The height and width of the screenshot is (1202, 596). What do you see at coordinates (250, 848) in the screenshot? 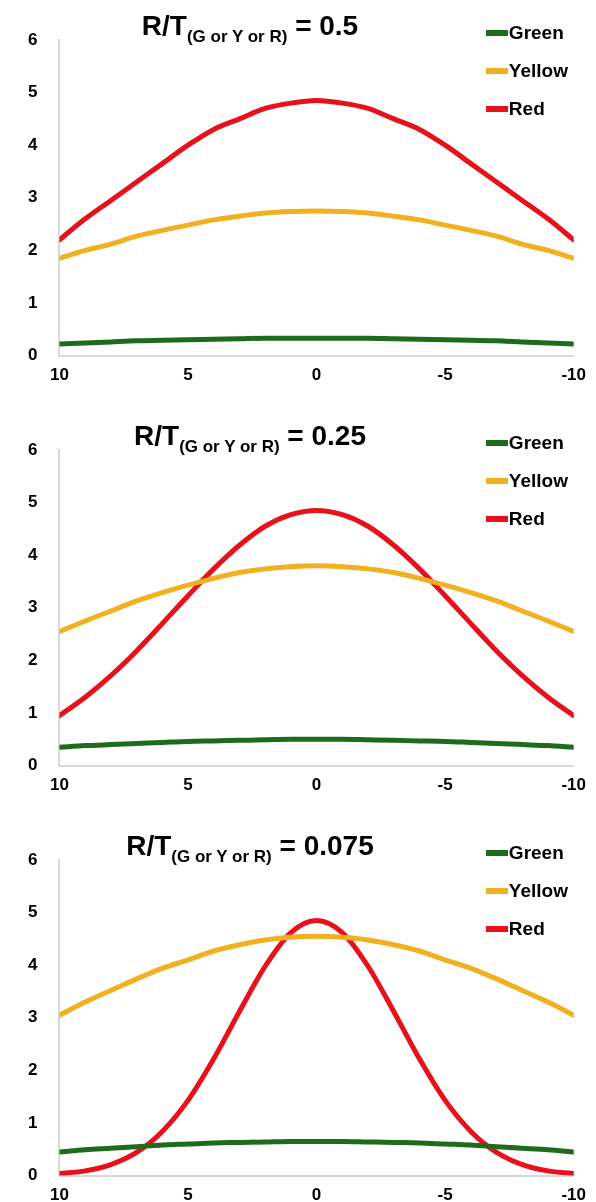
I see `chart-title: R/T$_{(G or Y or R)}$ = 0.075` at bounding box center [250, 848].